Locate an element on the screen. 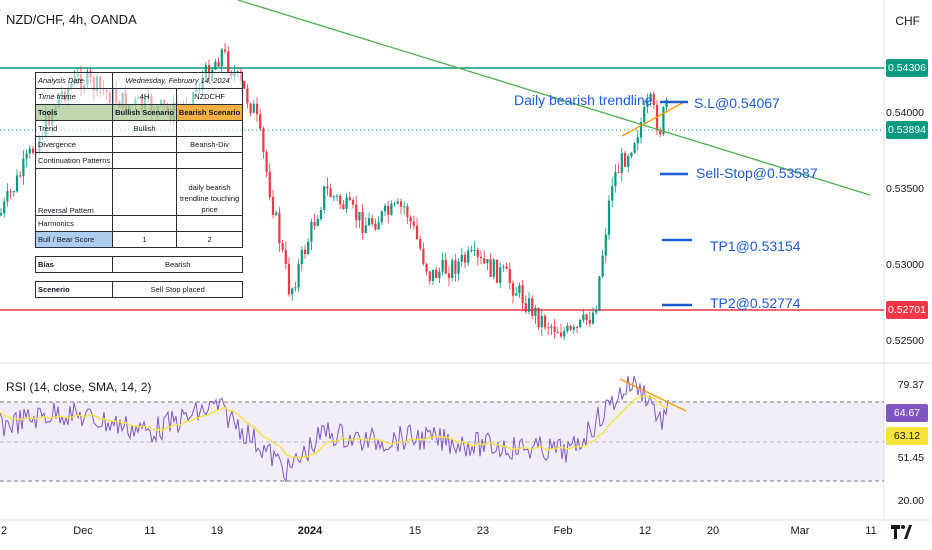 This screenshot has width=932, height=550. trendline-annotation: Daily bearish trendline is located at coordinates (583, 100).